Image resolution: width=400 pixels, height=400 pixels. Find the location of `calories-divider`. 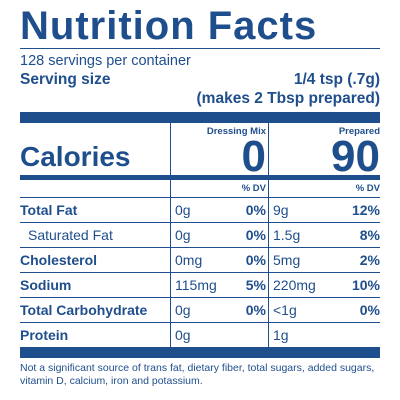

calories-divider is located at coordinates (200, 177).